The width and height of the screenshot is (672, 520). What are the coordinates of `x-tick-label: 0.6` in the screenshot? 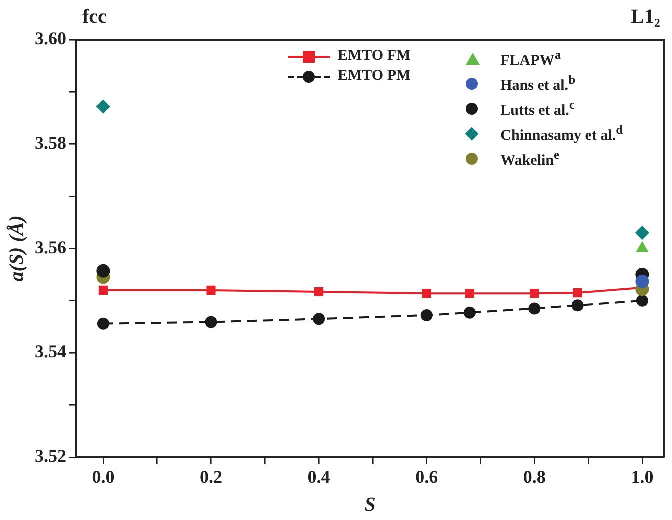 It's located at (427, 476).